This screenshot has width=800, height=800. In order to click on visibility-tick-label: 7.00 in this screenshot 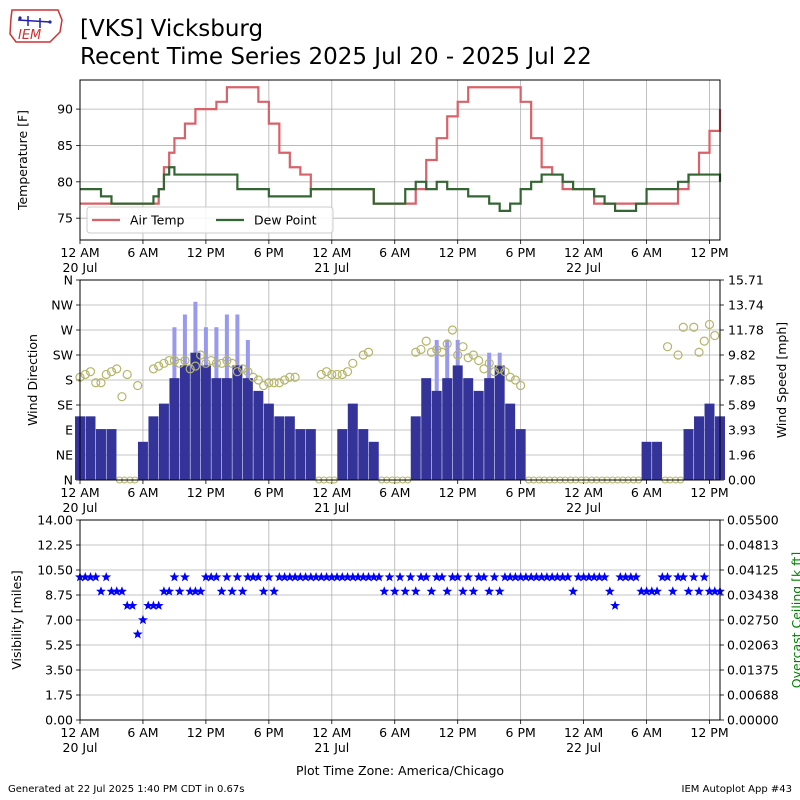, I will do `click(59, 620)`.